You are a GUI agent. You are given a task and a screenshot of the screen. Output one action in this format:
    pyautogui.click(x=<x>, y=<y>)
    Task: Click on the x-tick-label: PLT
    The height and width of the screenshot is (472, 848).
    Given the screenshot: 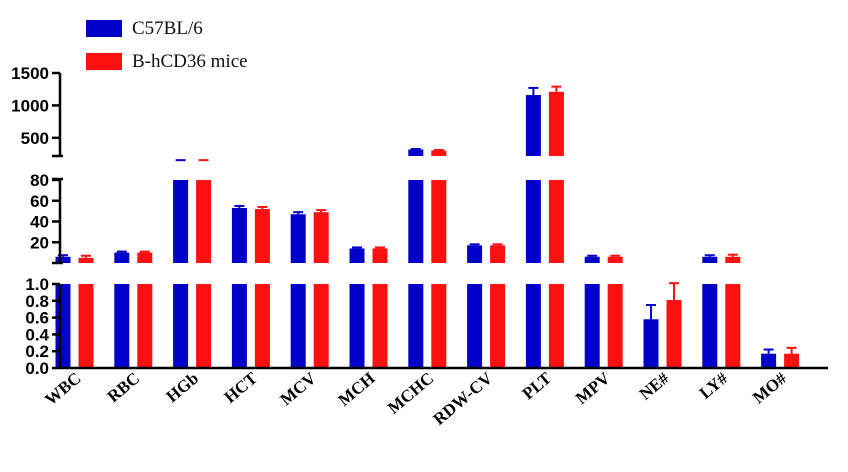 What is the action you would take?
    pyautogui.click(x=537, y=385)
    